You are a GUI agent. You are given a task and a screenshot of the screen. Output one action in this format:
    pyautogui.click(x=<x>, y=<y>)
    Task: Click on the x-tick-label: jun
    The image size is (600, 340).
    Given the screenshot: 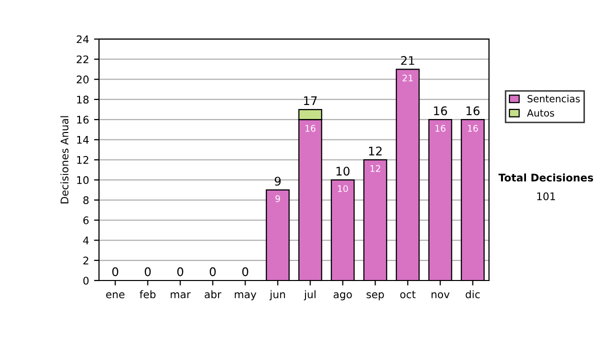 What is the action you would take?
    pyautogui.click(x=277, y=295)
    